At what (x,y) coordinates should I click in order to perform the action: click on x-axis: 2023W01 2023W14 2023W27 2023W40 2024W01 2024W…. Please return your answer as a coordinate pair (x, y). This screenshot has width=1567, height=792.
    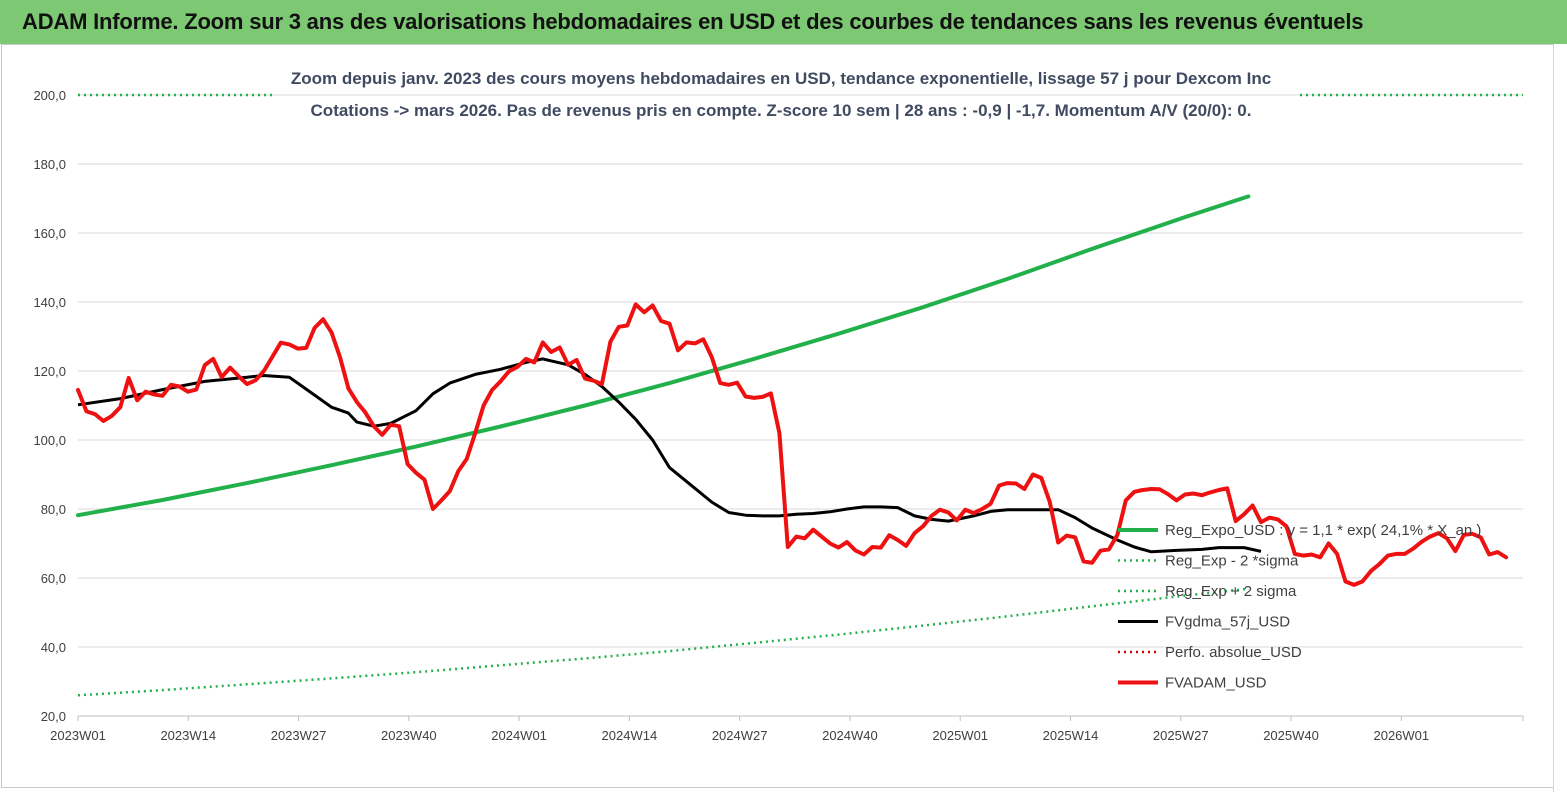
    Looking at the image, I should click on (787, 729).